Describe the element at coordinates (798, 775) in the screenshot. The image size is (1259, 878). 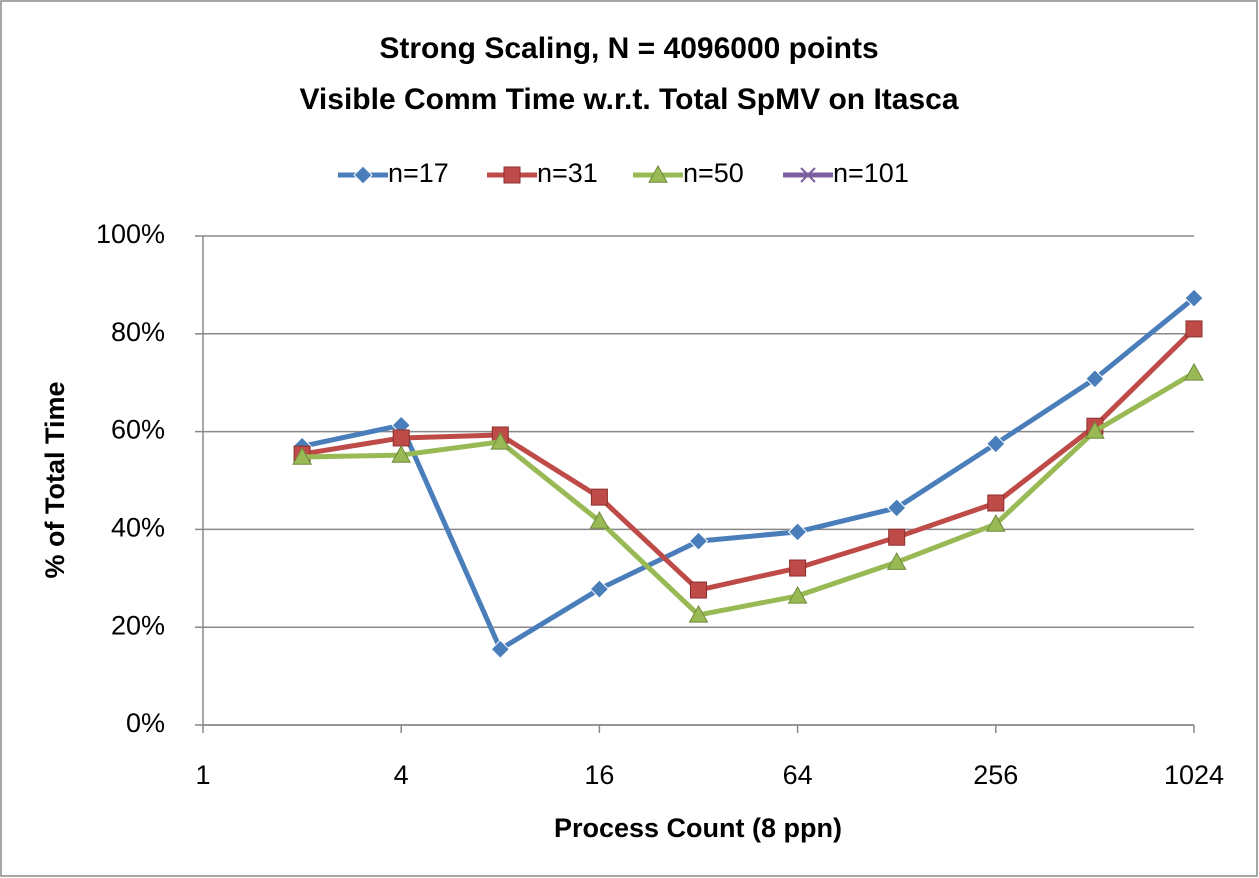
I see `x-tick-label: 64` at that location.